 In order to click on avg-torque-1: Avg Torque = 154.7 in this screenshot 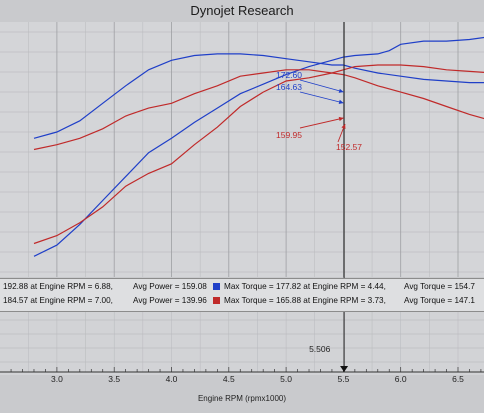, I will do `click(439, 286)`.